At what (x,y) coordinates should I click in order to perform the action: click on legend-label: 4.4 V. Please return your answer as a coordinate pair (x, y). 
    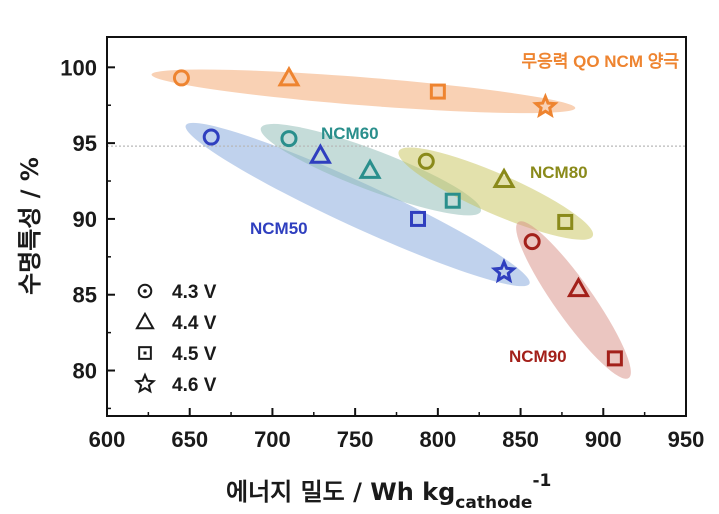
    Looking at the image, I should click on (194, 323).